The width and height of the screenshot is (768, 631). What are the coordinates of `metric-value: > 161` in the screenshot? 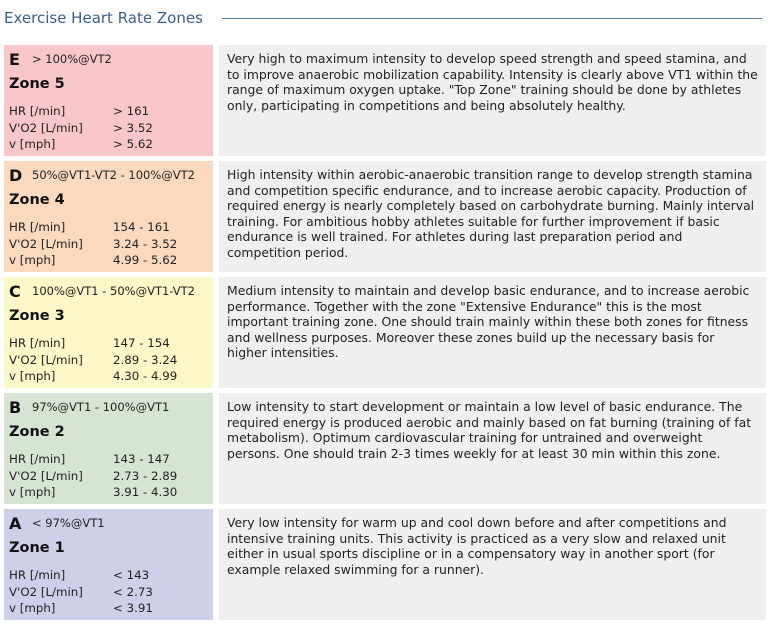 It's located at (131, 111).